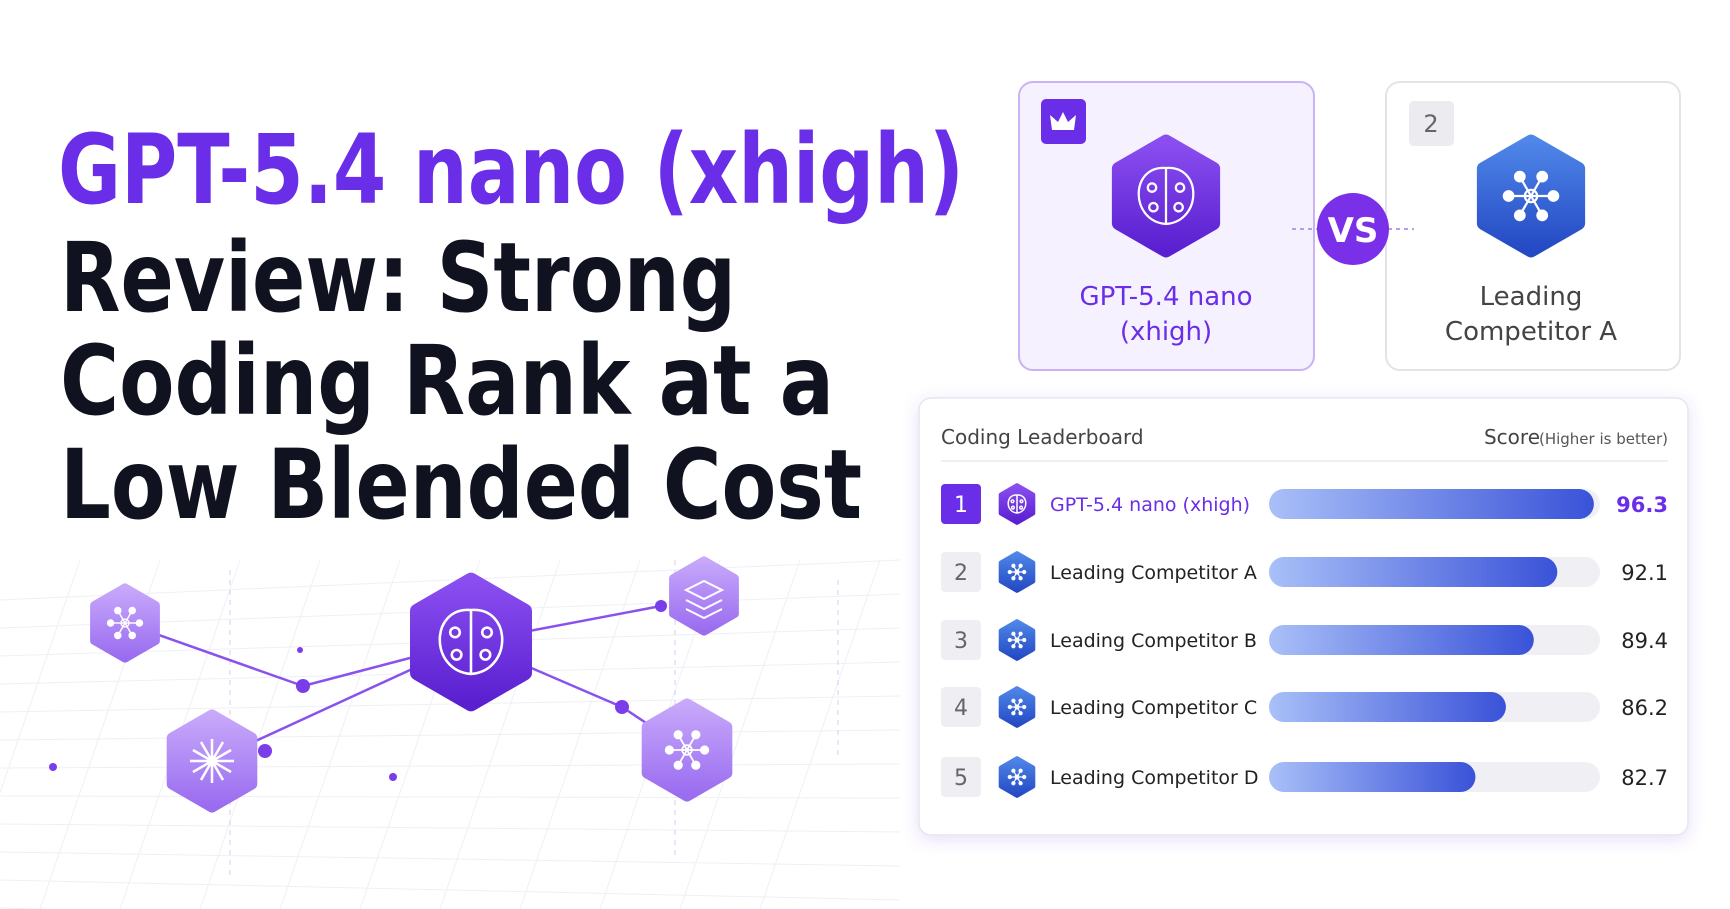 Image resolution: width=1730 pixels, height=909 pixels. What do you see at coordinates (704, 599) in the screenshot?
I see `layers-icon` at bounding box center [704, 599].